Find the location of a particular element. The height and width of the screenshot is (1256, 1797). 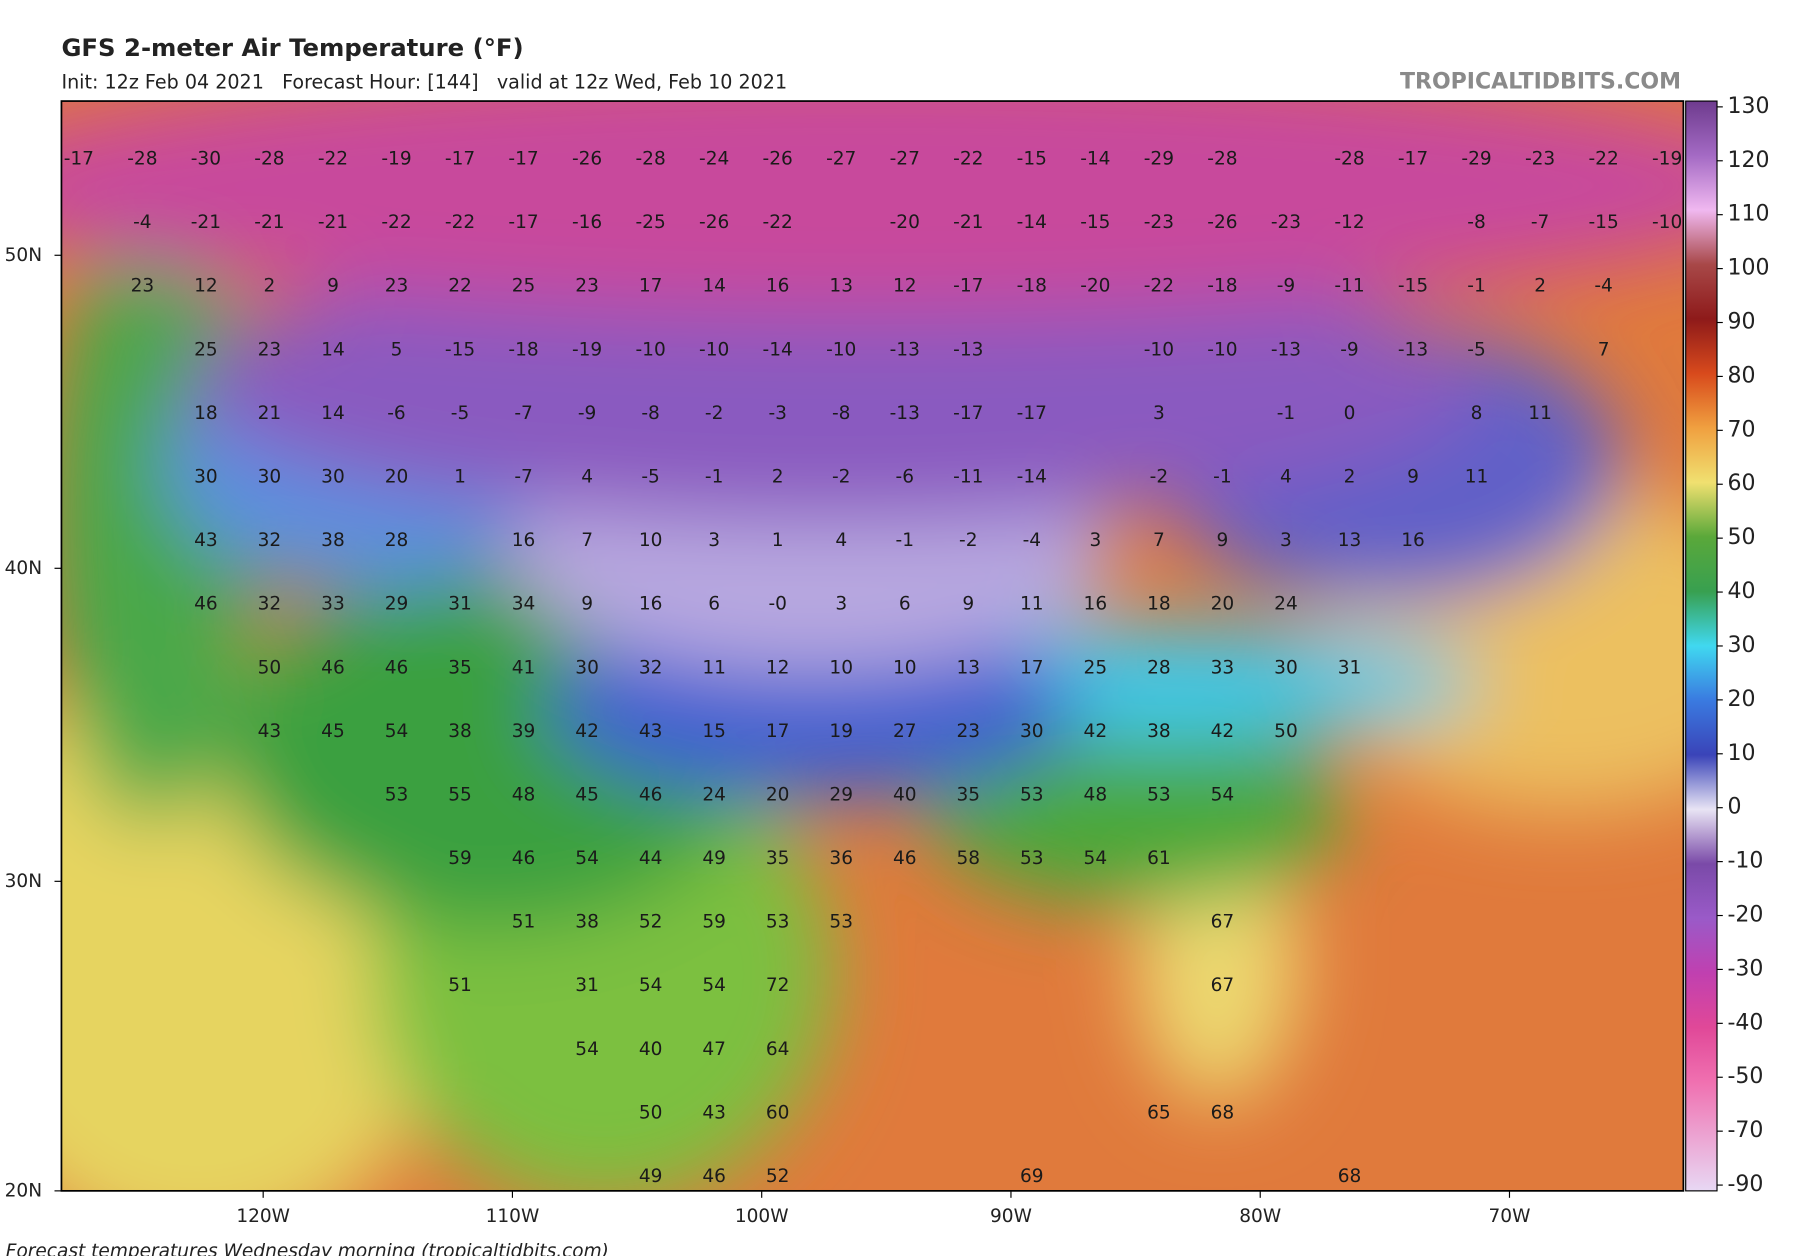

temperature-label: 15 is located at coordinates (714, 731).